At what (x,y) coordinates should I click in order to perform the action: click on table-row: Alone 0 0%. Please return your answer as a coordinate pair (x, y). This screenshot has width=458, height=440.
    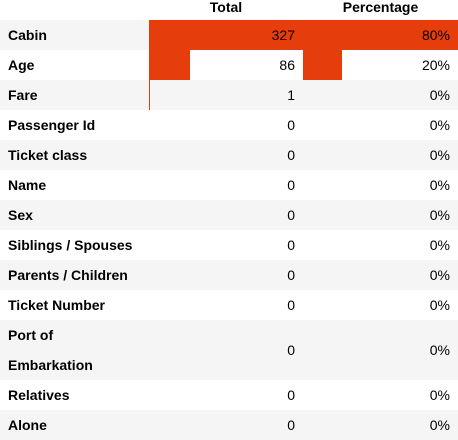
    Looking at the image, I should click on (229, 425).